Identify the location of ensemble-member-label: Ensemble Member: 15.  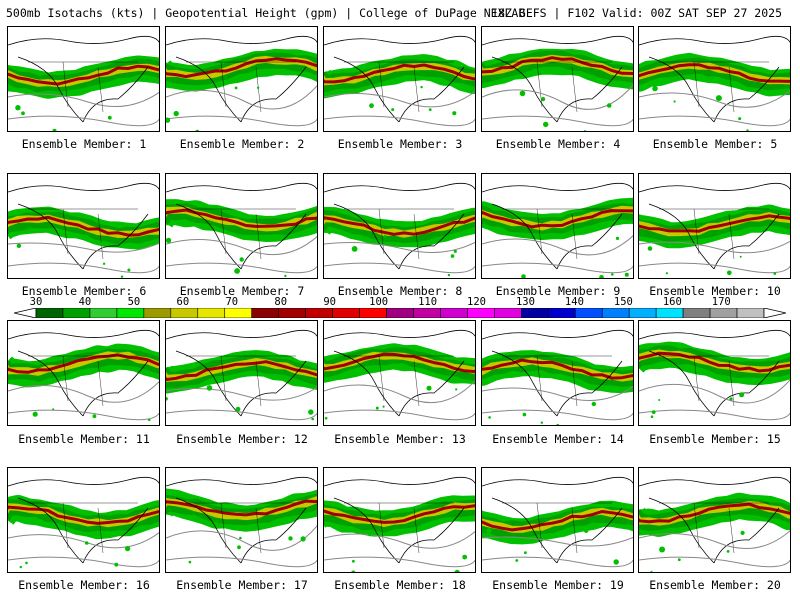
(715, 439).